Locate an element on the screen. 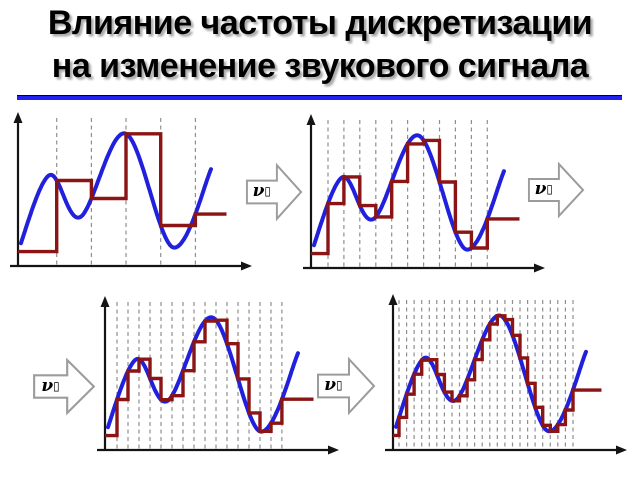 The height and width of the screenshot is (480, 640). flow-arrow-3: ν▯ is located at coordinates (64, 386).